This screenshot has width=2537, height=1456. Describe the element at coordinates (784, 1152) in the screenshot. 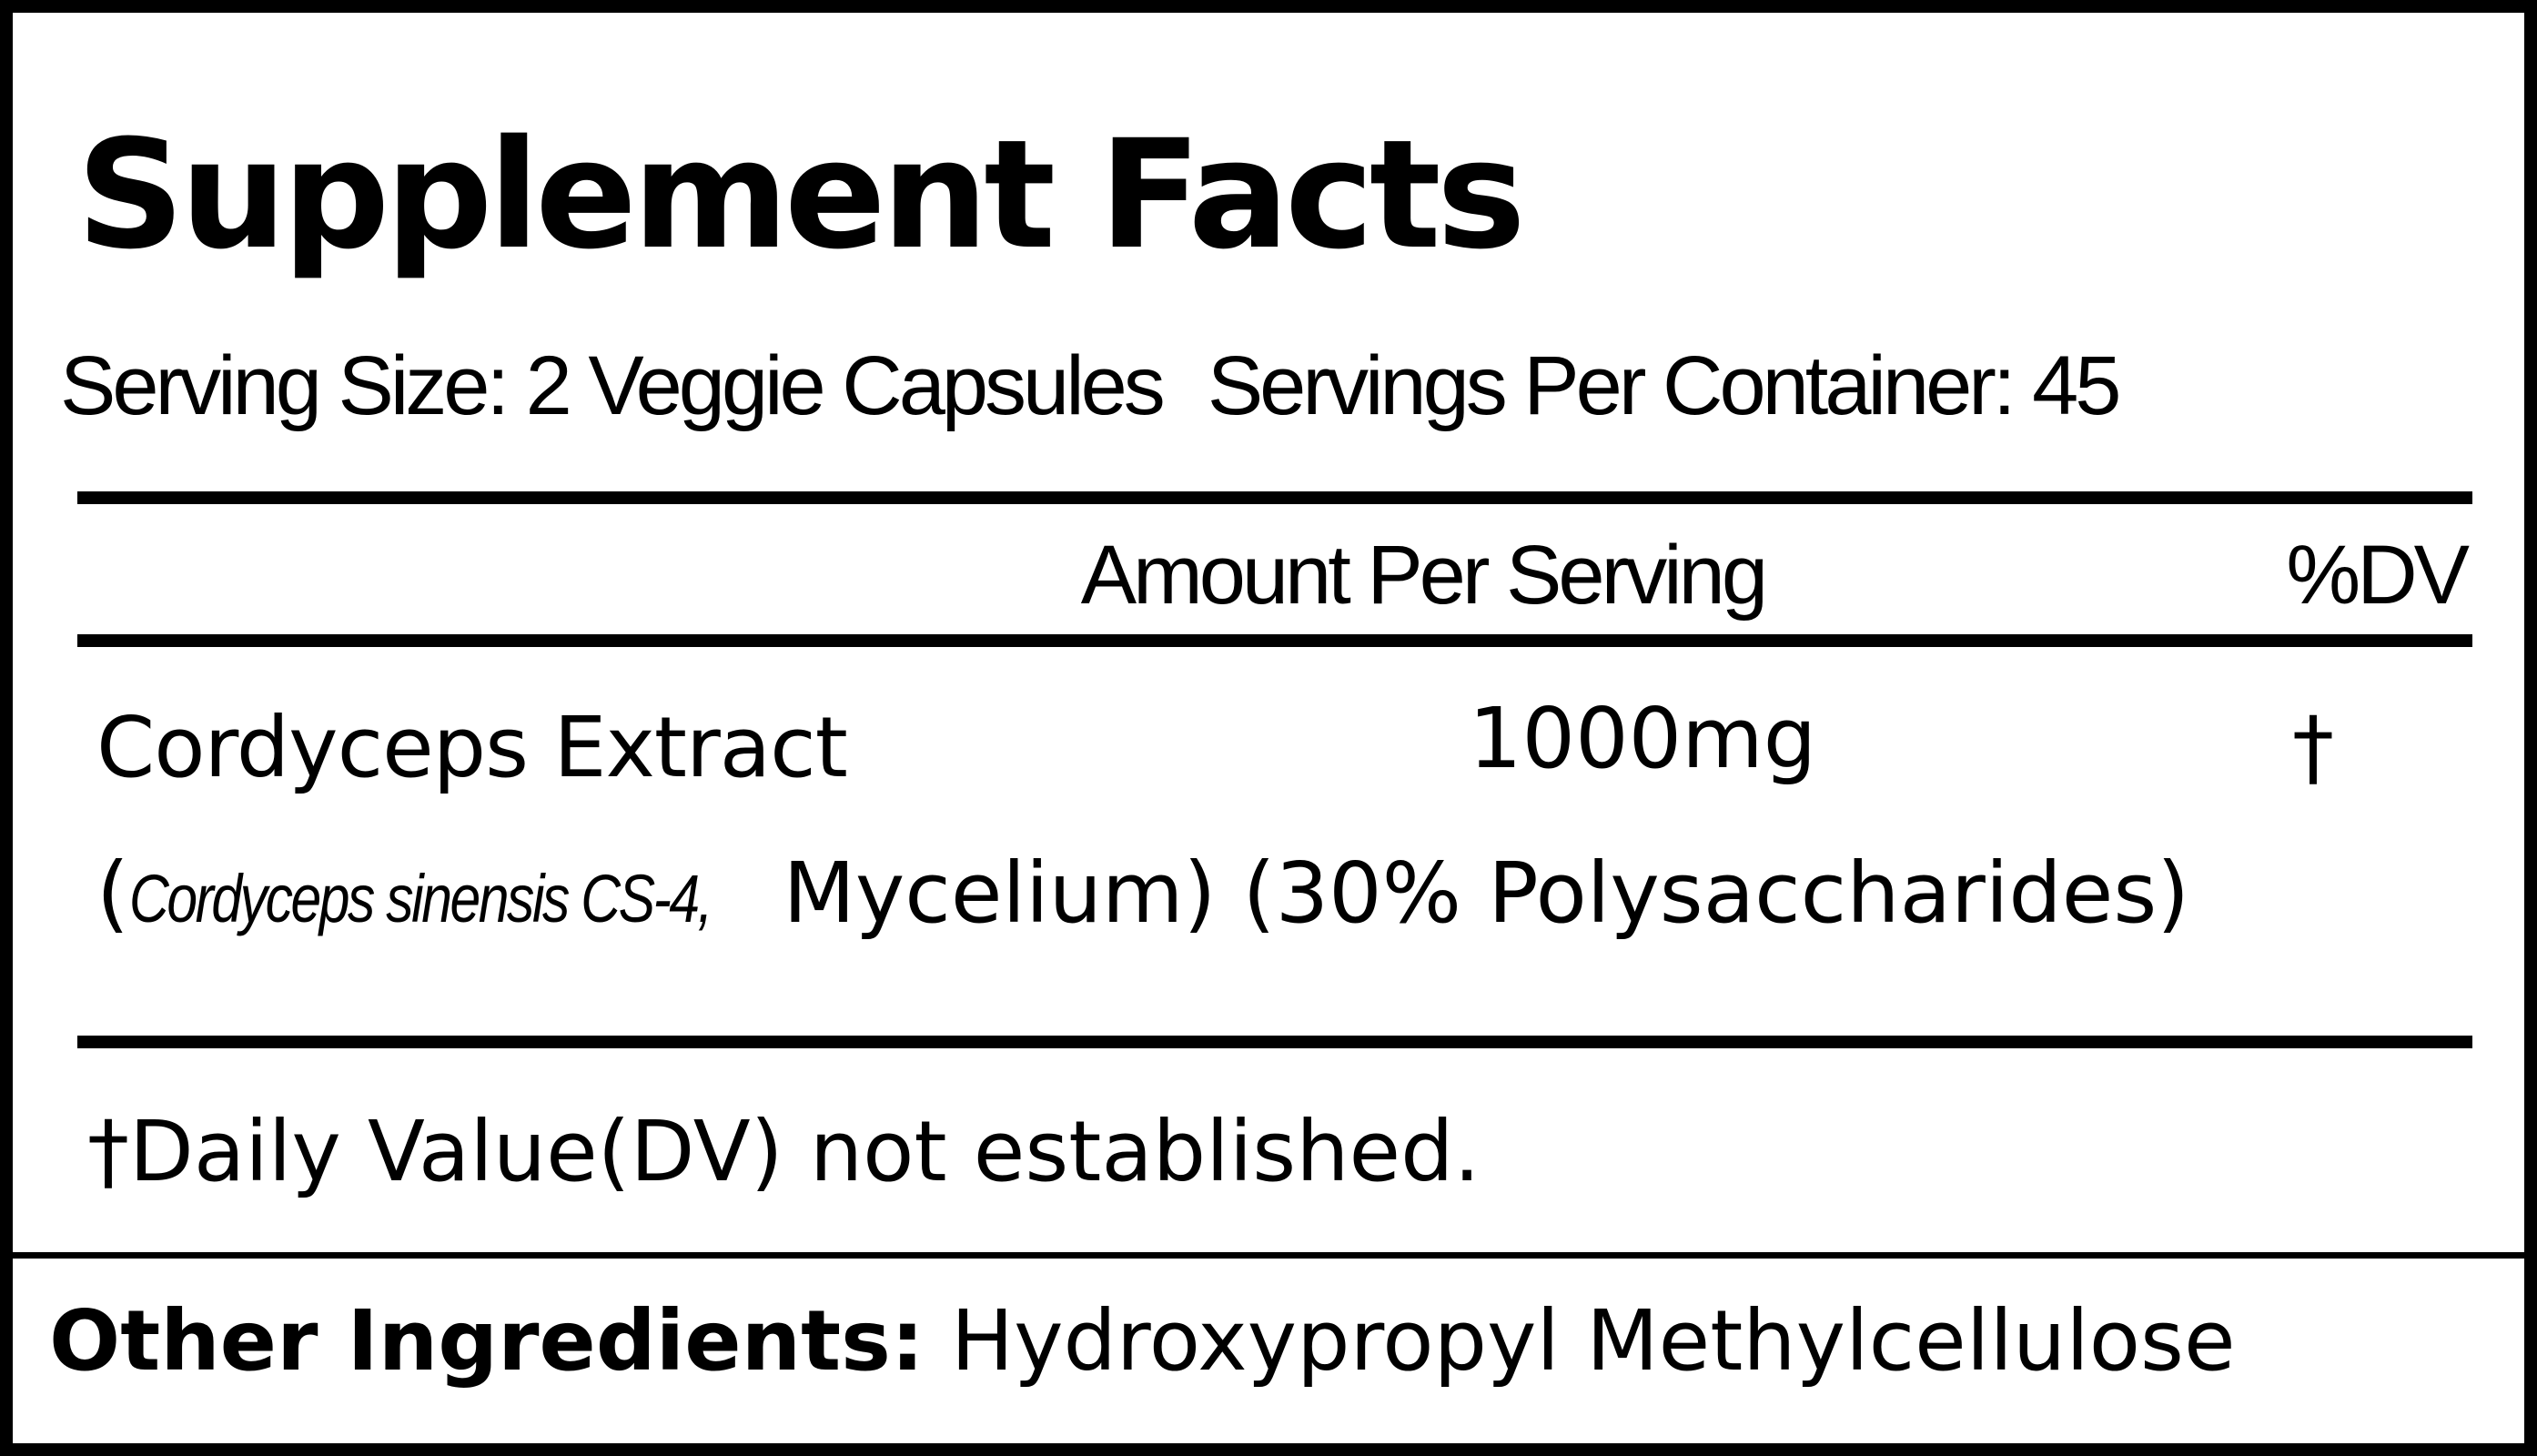

I see `dv-footnote: †Daily Value(DV) not established.` at that location.